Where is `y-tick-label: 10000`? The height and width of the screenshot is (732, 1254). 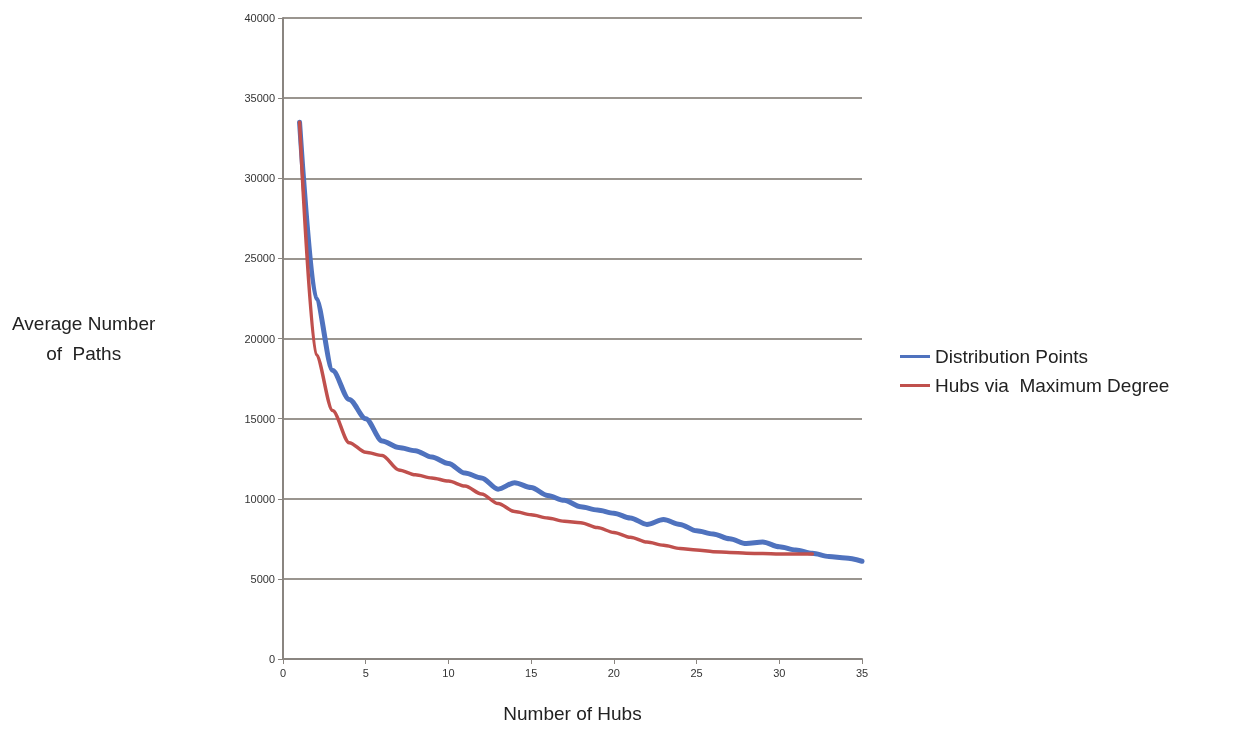
y-tick-label: 10000 is located at coordinates (259, 498).